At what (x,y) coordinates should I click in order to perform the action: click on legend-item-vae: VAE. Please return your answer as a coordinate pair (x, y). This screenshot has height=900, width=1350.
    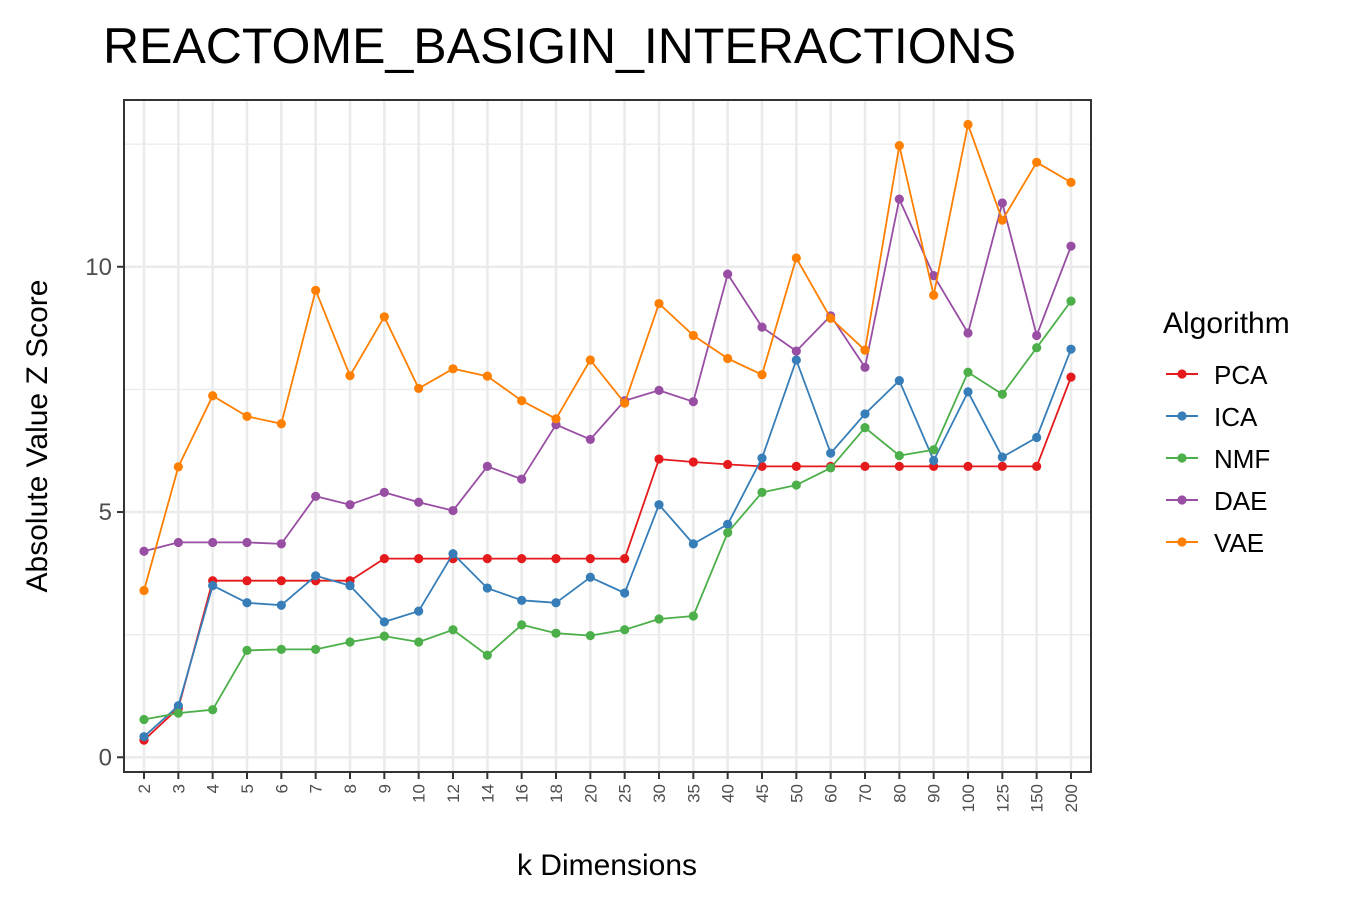
    Looking at the image, I should click on (1215, 543).